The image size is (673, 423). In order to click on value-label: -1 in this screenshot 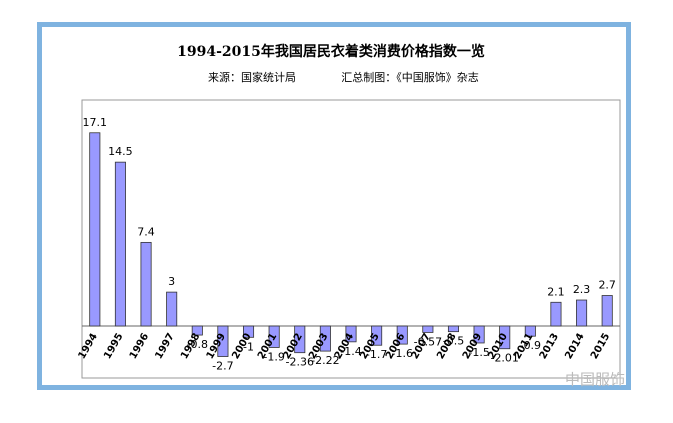, I will do `click(248, 346)`.